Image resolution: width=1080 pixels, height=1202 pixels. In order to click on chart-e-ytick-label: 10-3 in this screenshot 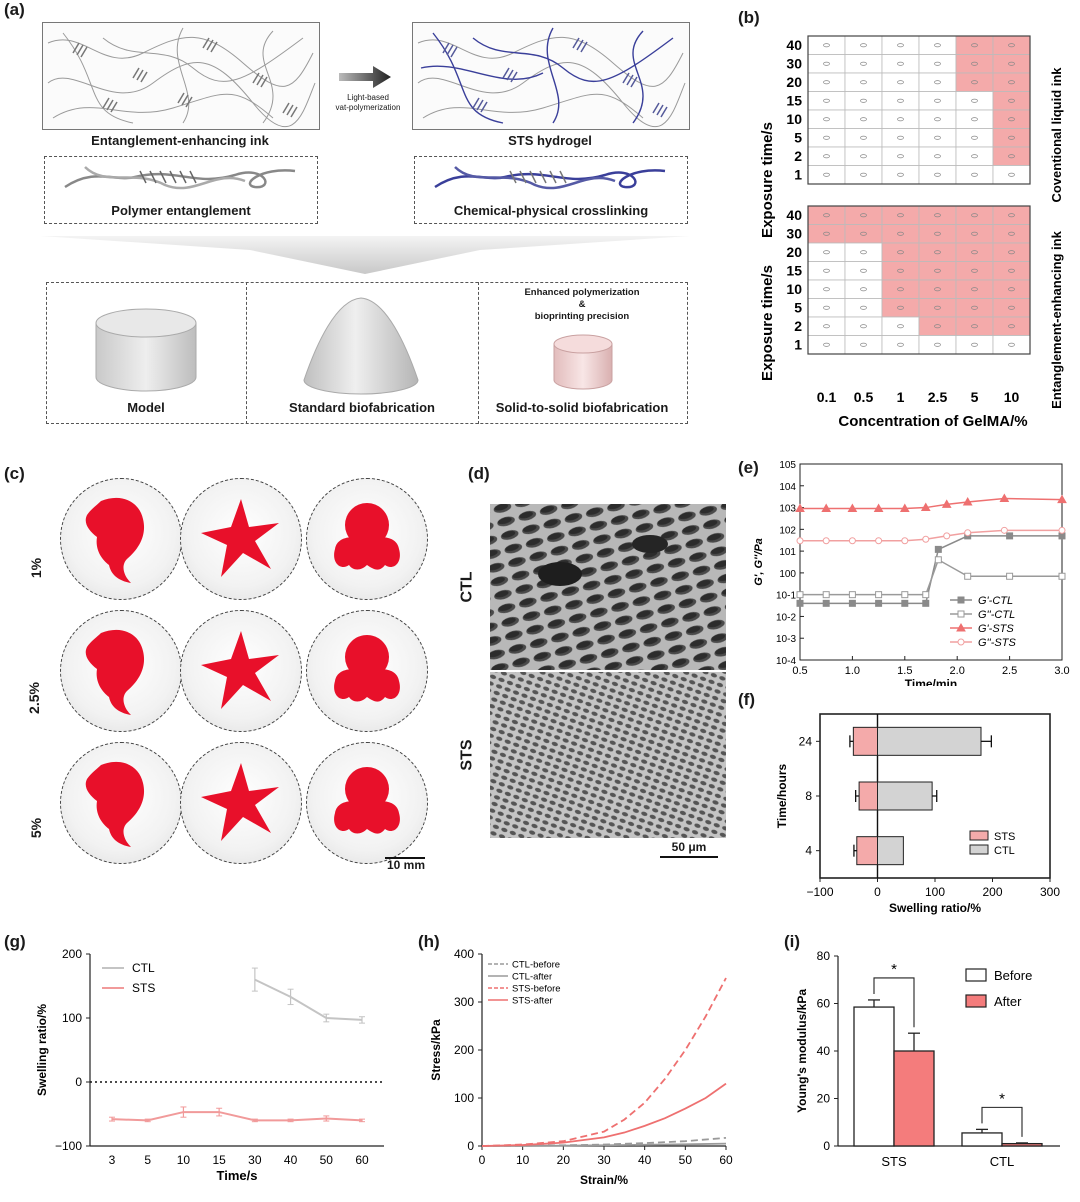, I will do `click(786, 639)`.